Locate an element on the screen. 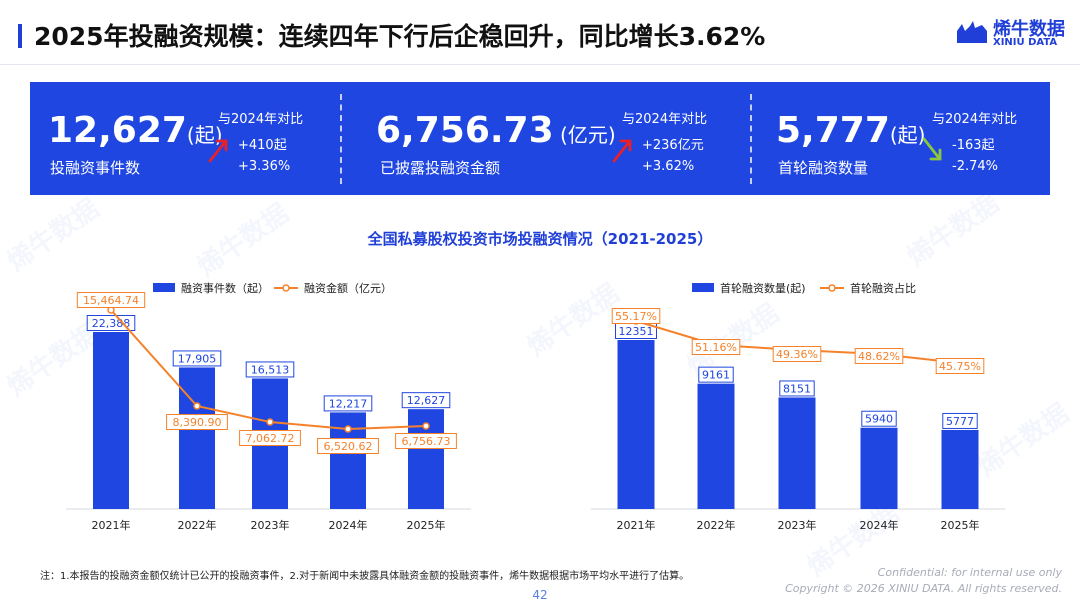  line-value-label: 15,464.74 is located at coordinates (111, 300).